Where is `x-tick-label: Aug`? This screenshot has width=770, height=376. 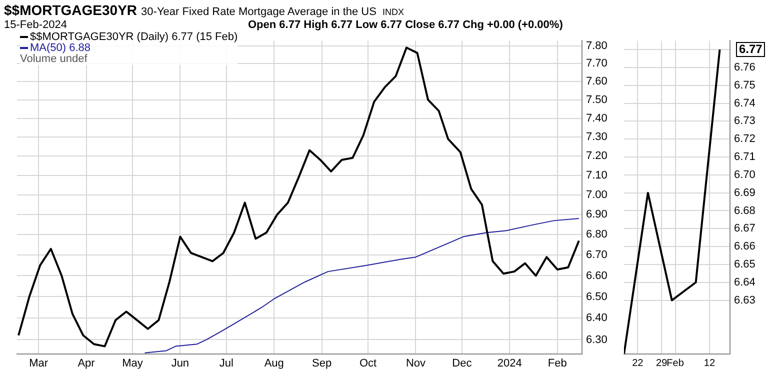 x-tick-label: Aug is located at coordinates (274, 364).